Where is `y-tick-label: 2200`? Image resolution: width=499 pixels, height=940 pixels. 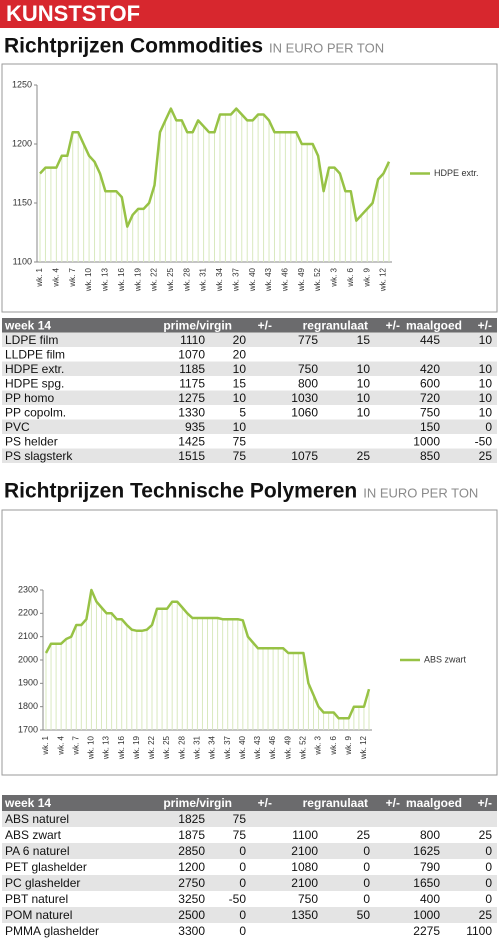 y-tick-label: 2200 is located at coordinates (28, 613).